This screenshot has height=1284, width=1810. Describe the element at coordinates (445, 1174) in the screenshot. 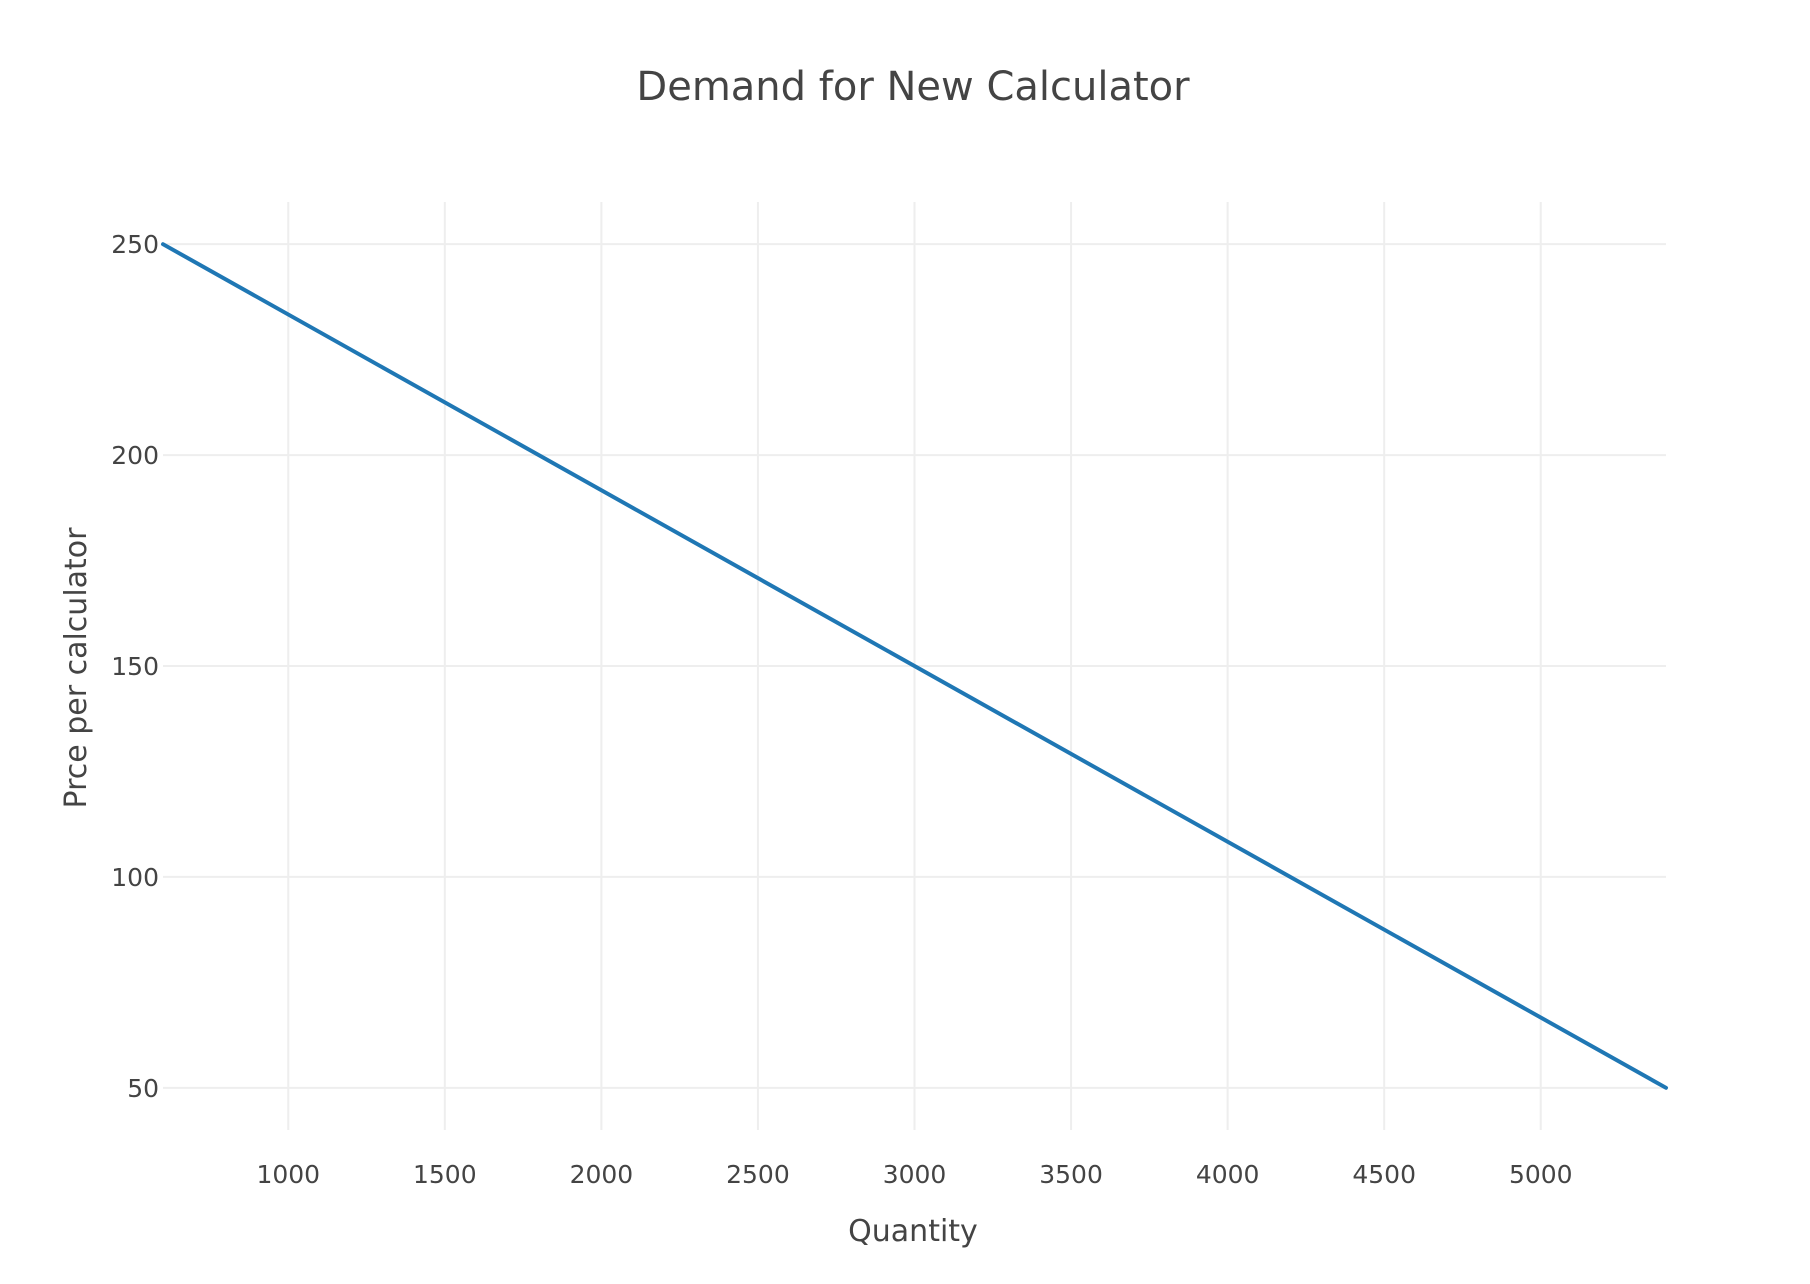

I see `x-tick-label: 1500` at that location.